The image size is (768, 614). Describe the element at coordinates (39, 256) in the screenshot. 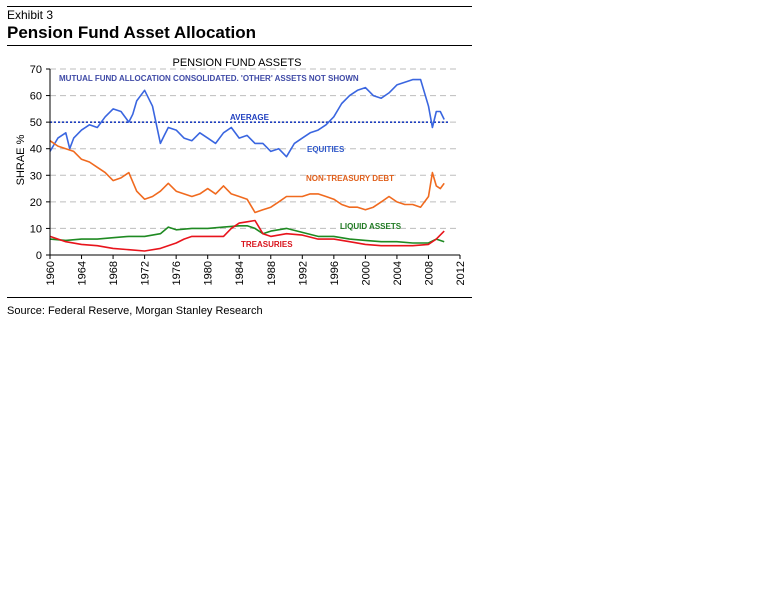

I see `y-tick-label: 0` at that location.